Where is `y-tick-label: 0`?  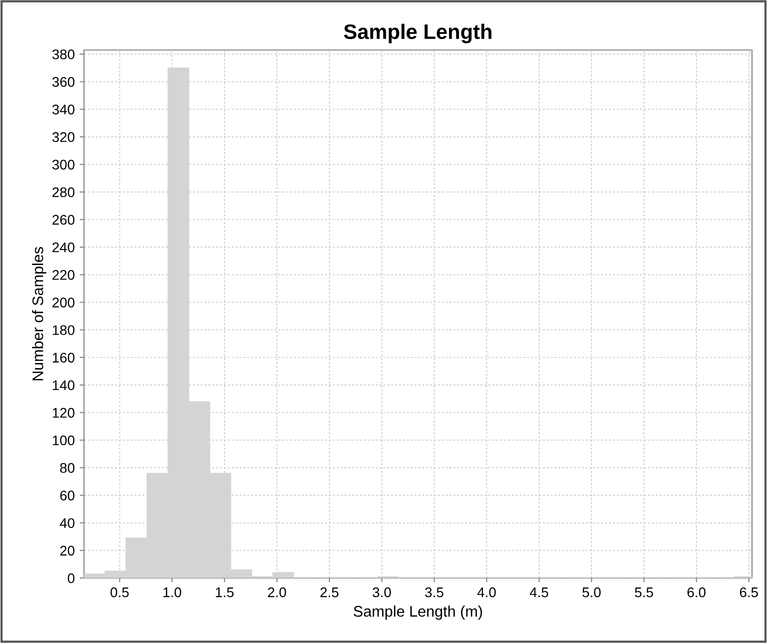
y-tick-label: 0 is located at coordinates (71, 578).